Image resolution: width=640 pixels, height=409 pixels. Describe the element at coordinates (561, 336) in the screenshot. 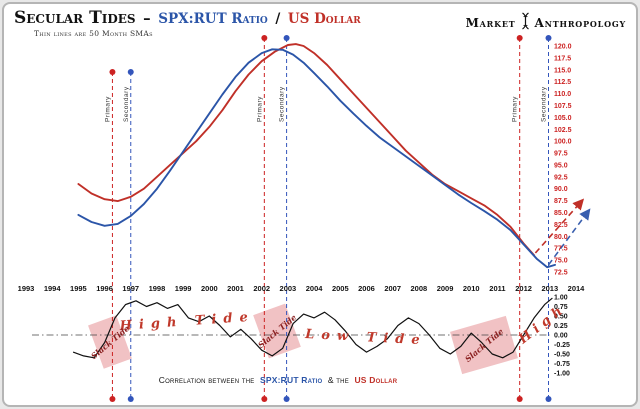

I see `correlation-axis-tick: 0.00` at that location.